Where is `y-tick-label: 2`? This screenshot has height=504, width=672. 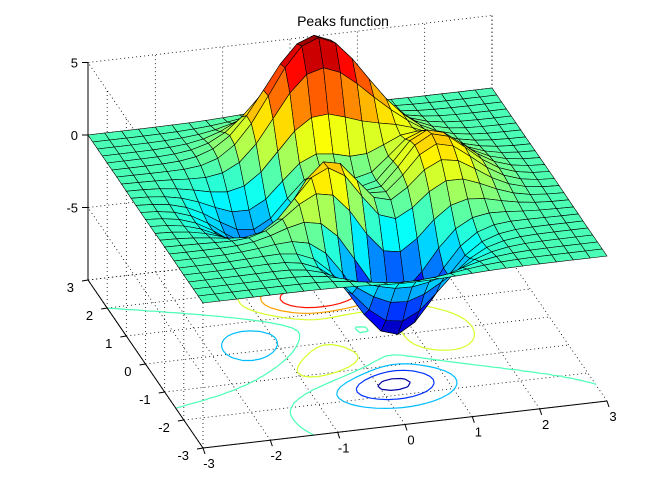
y-tick-label: 2 is located at coordinates (89, 315).